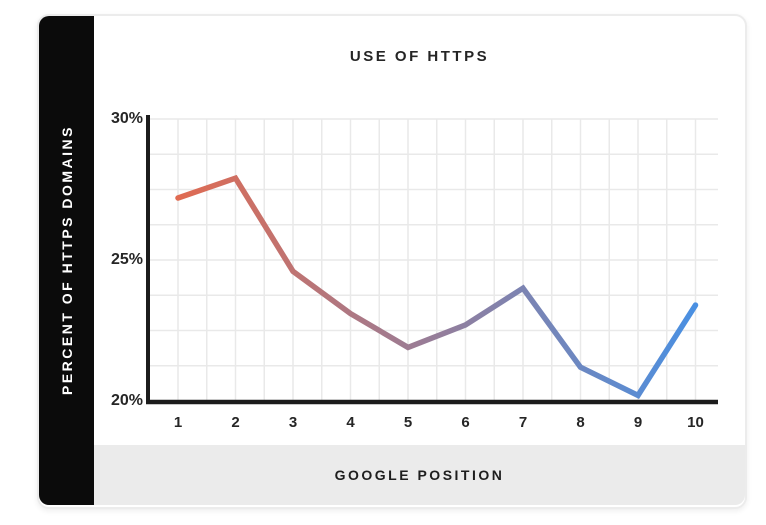 The width and height of the screenshot is (766, 525). What do you see at coordinates (419, 56) in the screenshot?
I see `chart-title: USE OF HTTPS` at bounding box center [419, 56].